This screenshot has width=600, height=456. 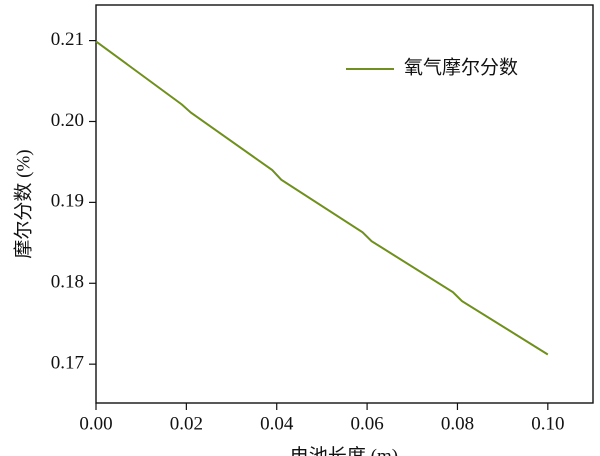 I want to click on x-tick-label: 0.06, so click(x=366, y=423).